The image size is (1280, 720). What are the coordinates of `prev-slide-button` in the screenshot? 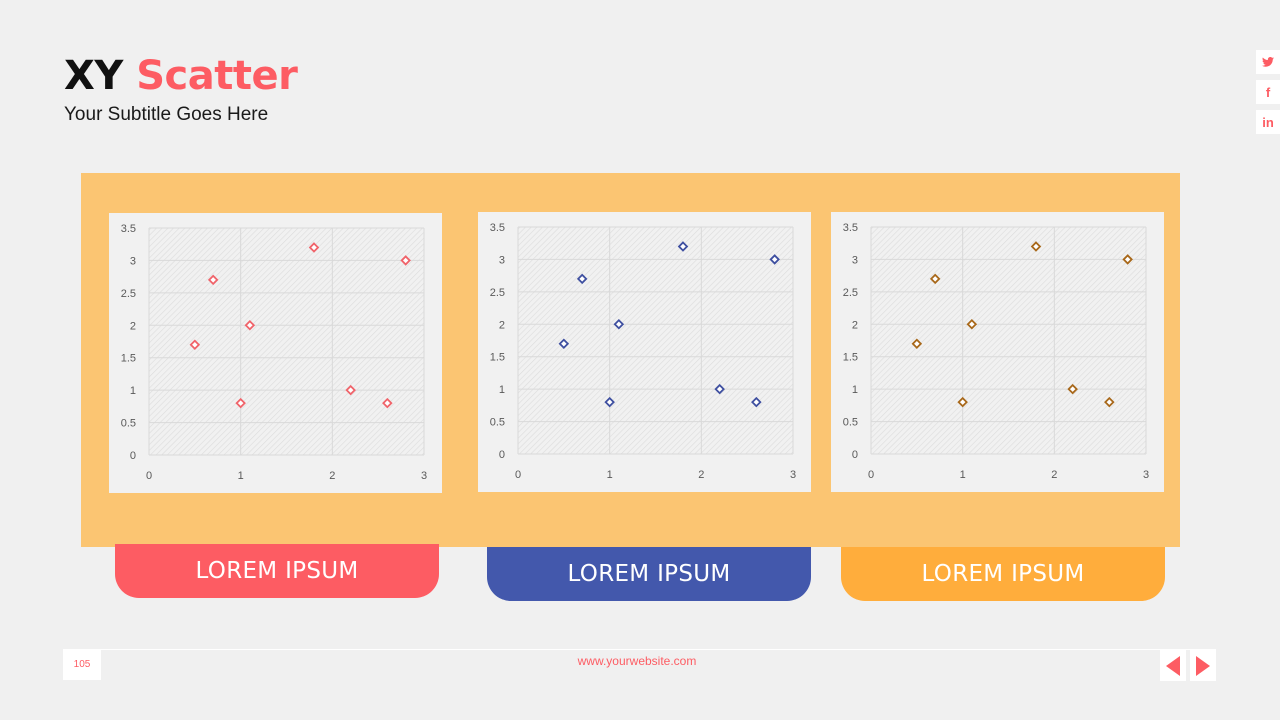 It's located at (1173, 665).